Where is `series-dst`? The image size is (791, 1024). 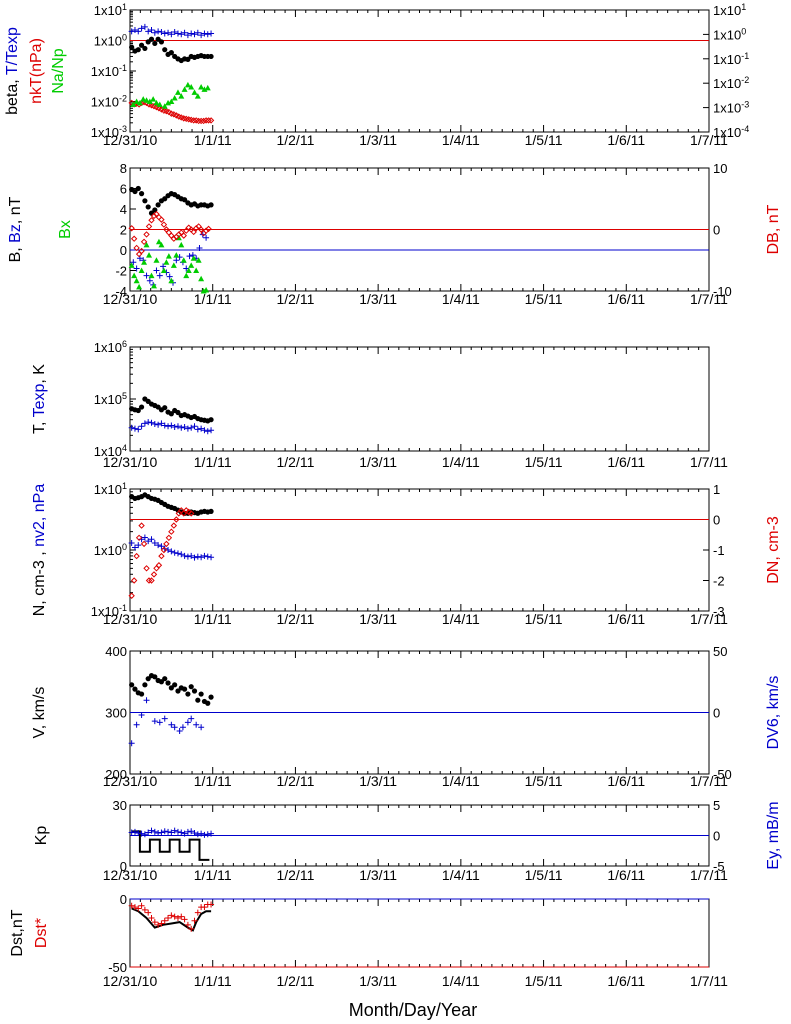
series-dst is located at coordinates (171, 919).